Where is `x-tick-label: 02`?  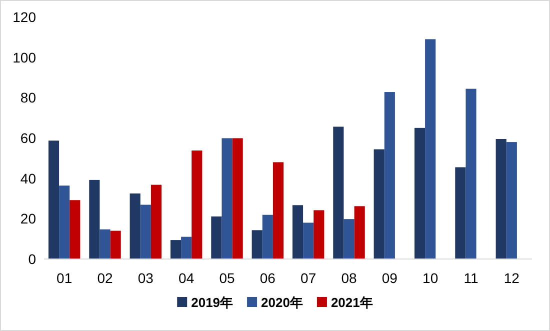 x-tick-label: 02 is located at coordinates (105, 278).